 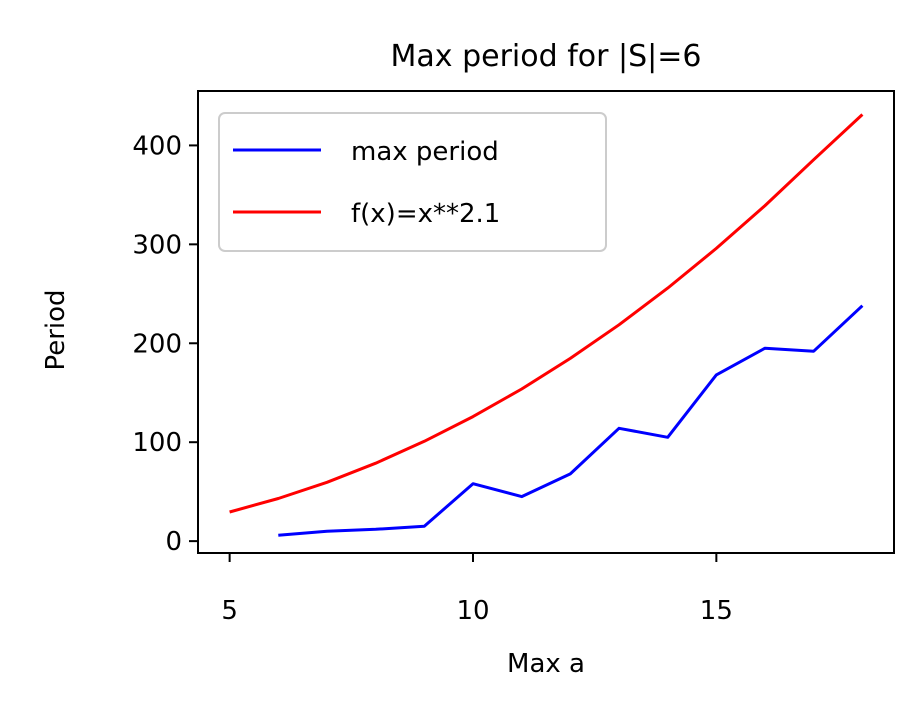 What do you see at coordinates (157, 443) in the screenshot?
I see `y-tick-label: 100` at bounding box center [157, 443].